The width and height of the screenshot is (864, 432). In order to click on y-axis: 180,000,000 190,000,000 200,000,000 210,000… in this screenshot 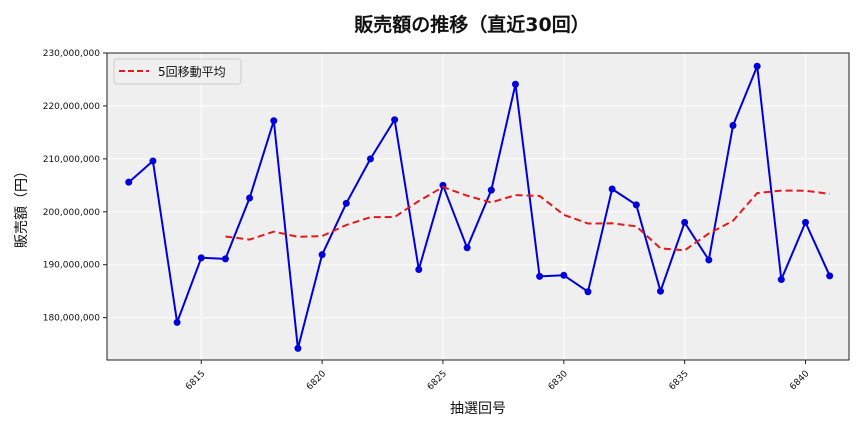, I will do `click(75, 186)`.